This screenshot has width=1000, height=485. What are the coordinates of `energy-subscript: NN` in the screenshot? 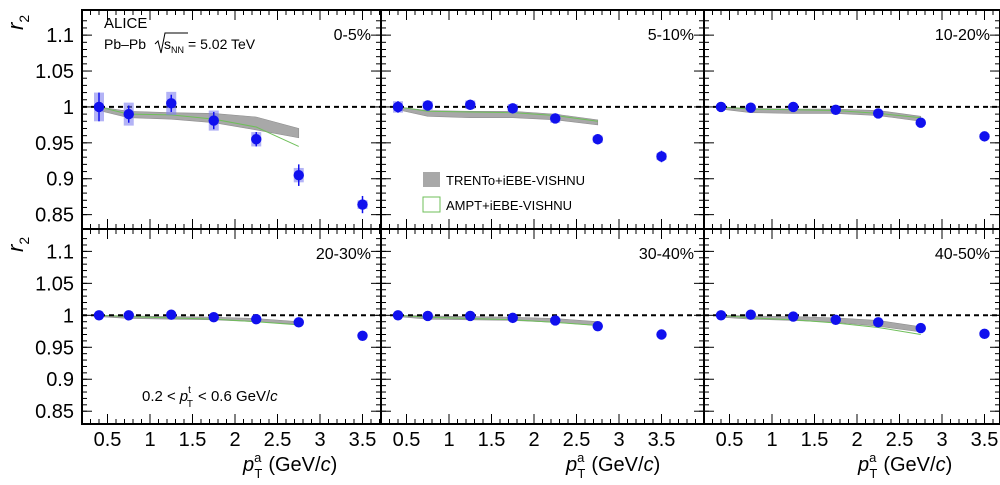 It's located at (177, 50).